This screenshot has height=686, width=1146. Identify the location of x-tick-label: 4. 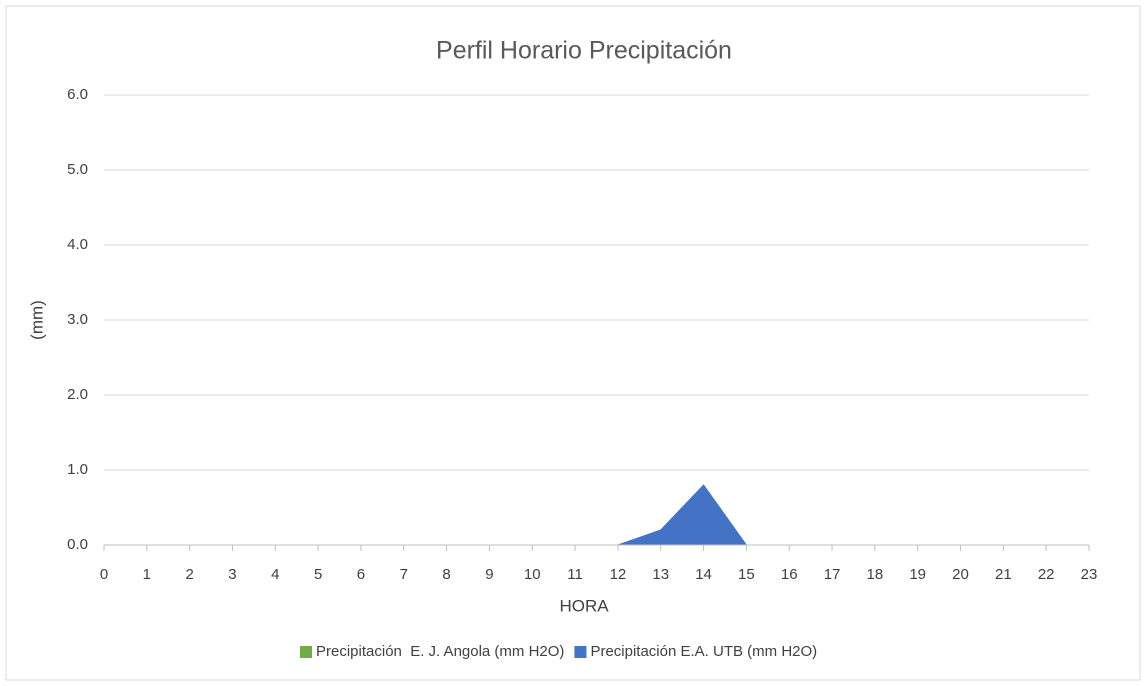
(275, 574).